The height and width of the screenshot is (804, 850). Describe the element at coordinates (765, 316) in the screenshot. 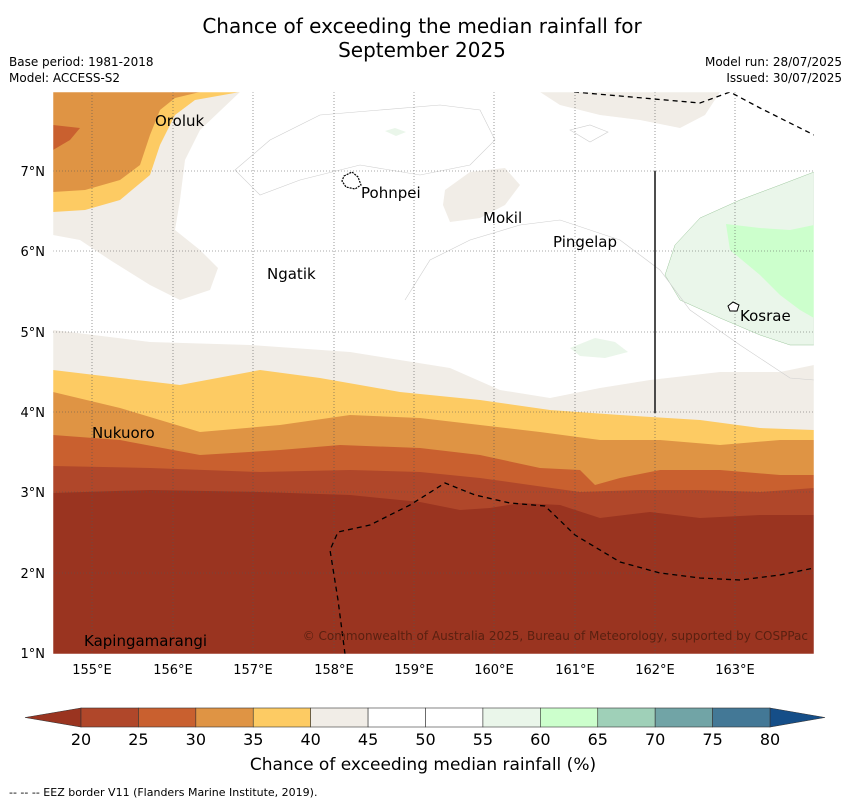

I see `place-kosrae: Kosrae` at that location.